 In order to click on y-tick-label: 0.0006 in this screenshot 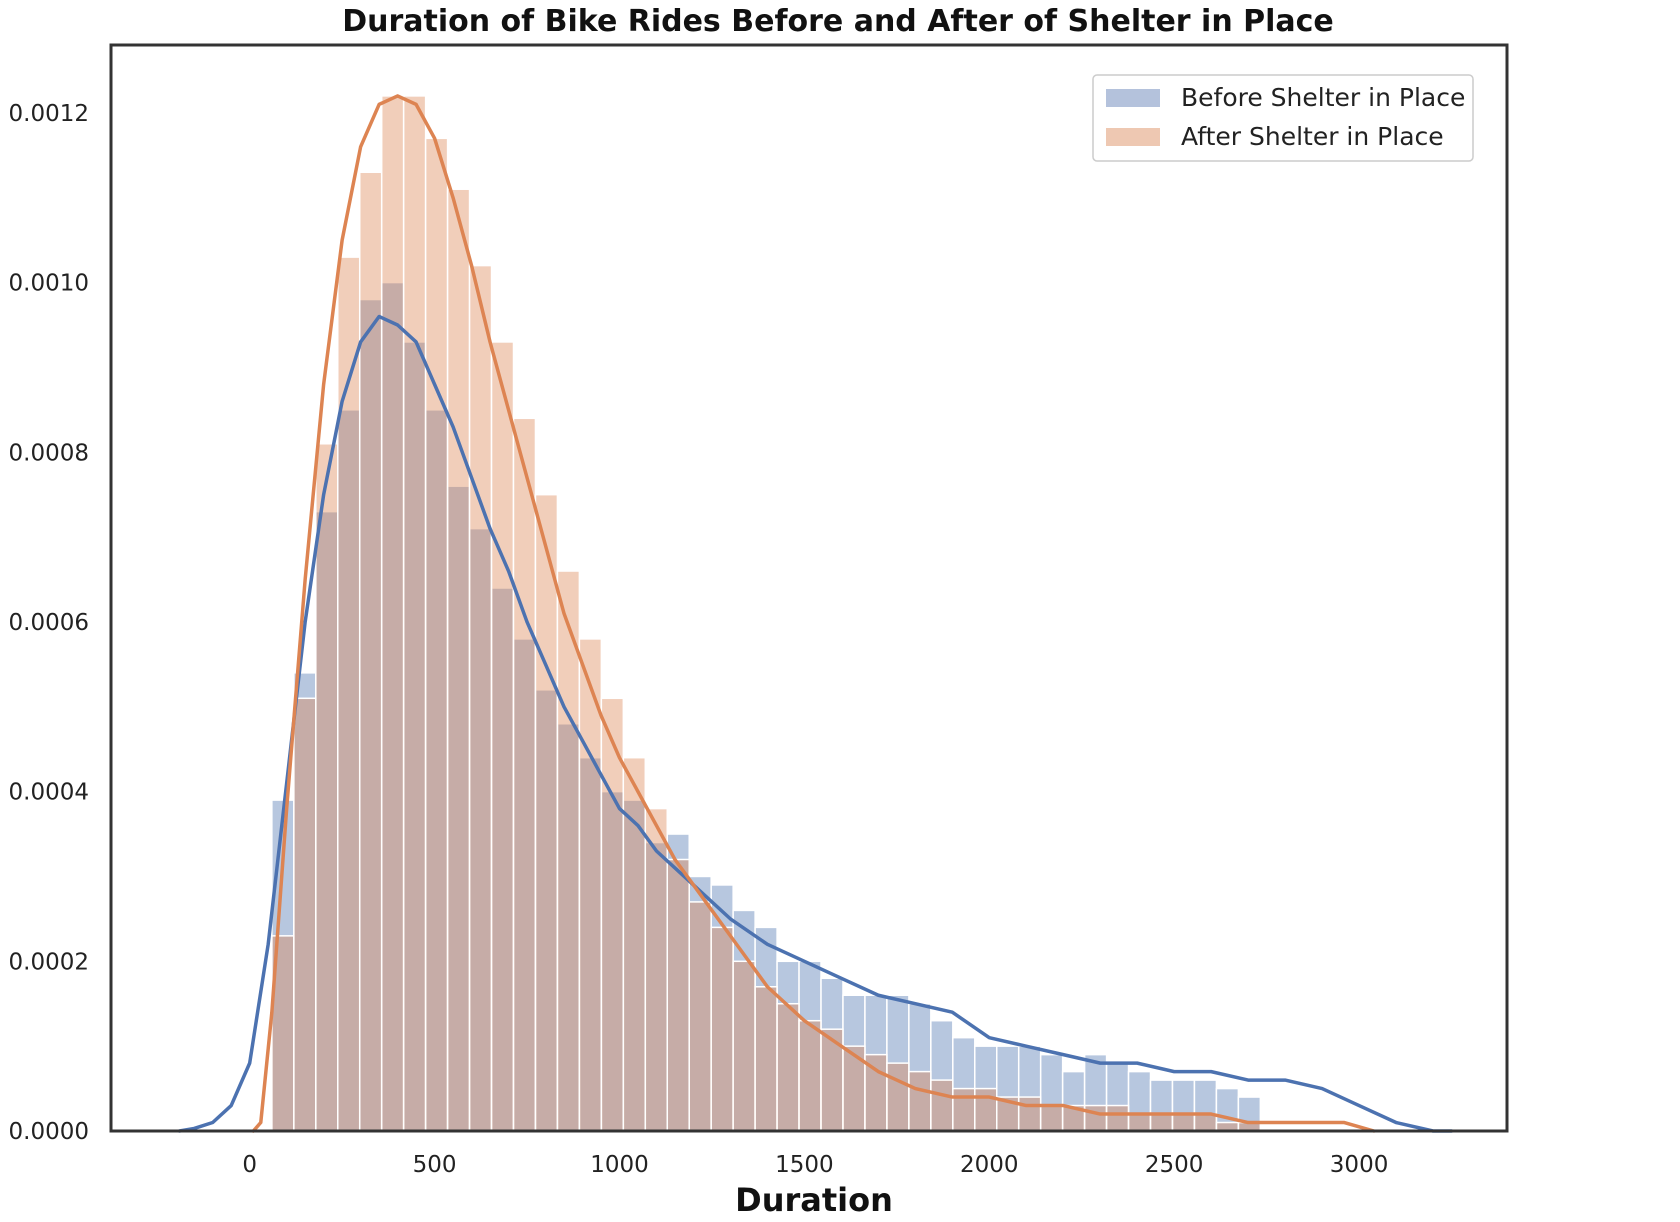, I will do `click(49, 623)`.